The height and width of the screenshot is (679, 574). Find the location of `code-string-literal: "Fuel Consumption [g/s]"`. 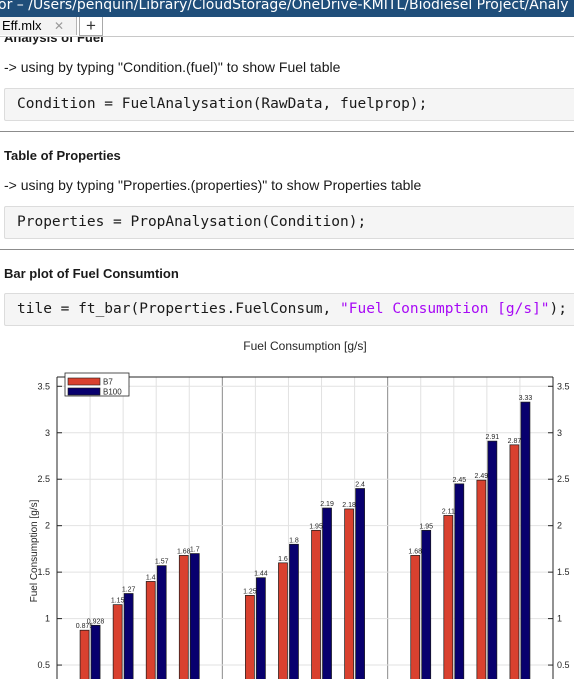

code-string-literal: "Fuel Consumption [g/s]" is located at coordinates (445, 309).